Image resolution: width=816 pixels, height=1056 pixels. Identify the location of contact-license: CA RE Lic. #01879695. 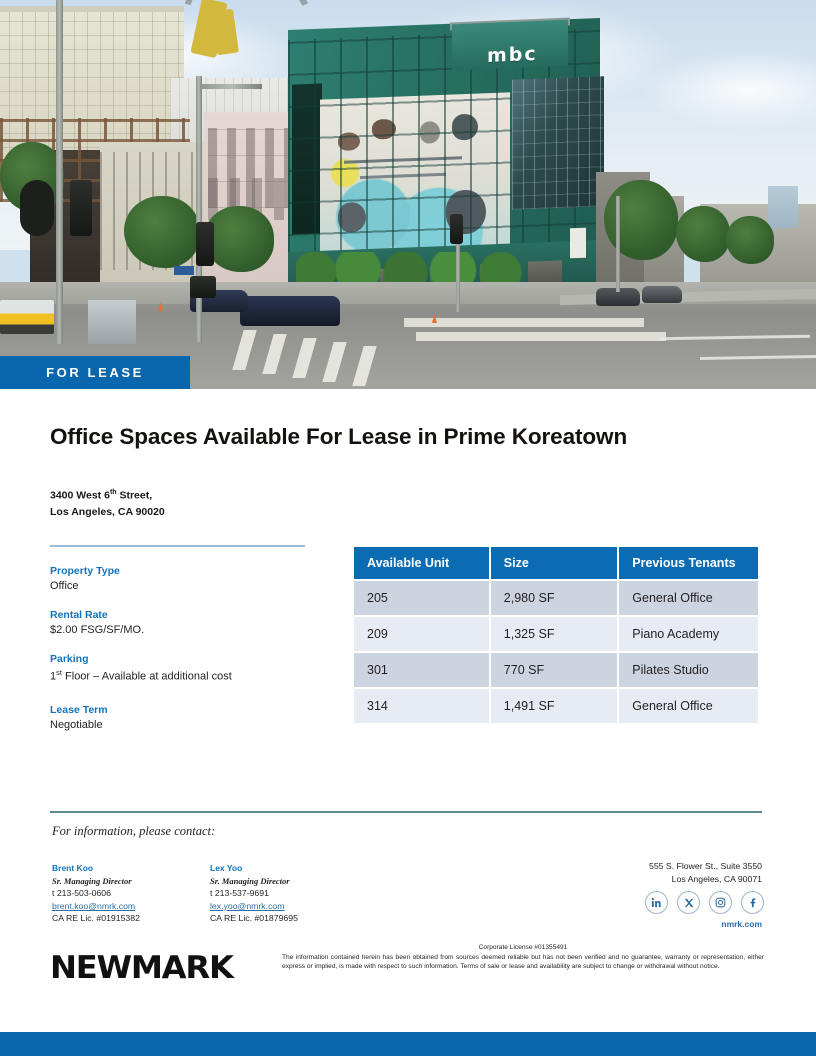
(254, 918).